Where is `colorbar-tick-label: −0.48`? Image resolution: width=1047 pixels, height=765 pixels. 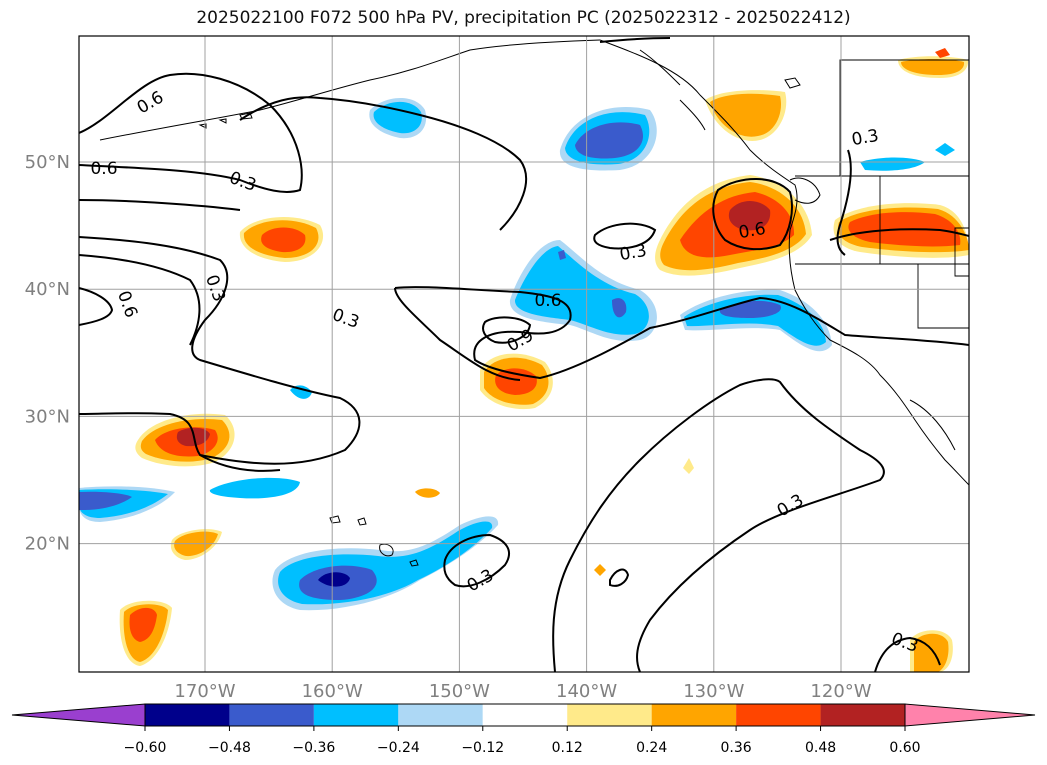
colorbar-tick-label: −0.48 is located at coordinates (229, 748).